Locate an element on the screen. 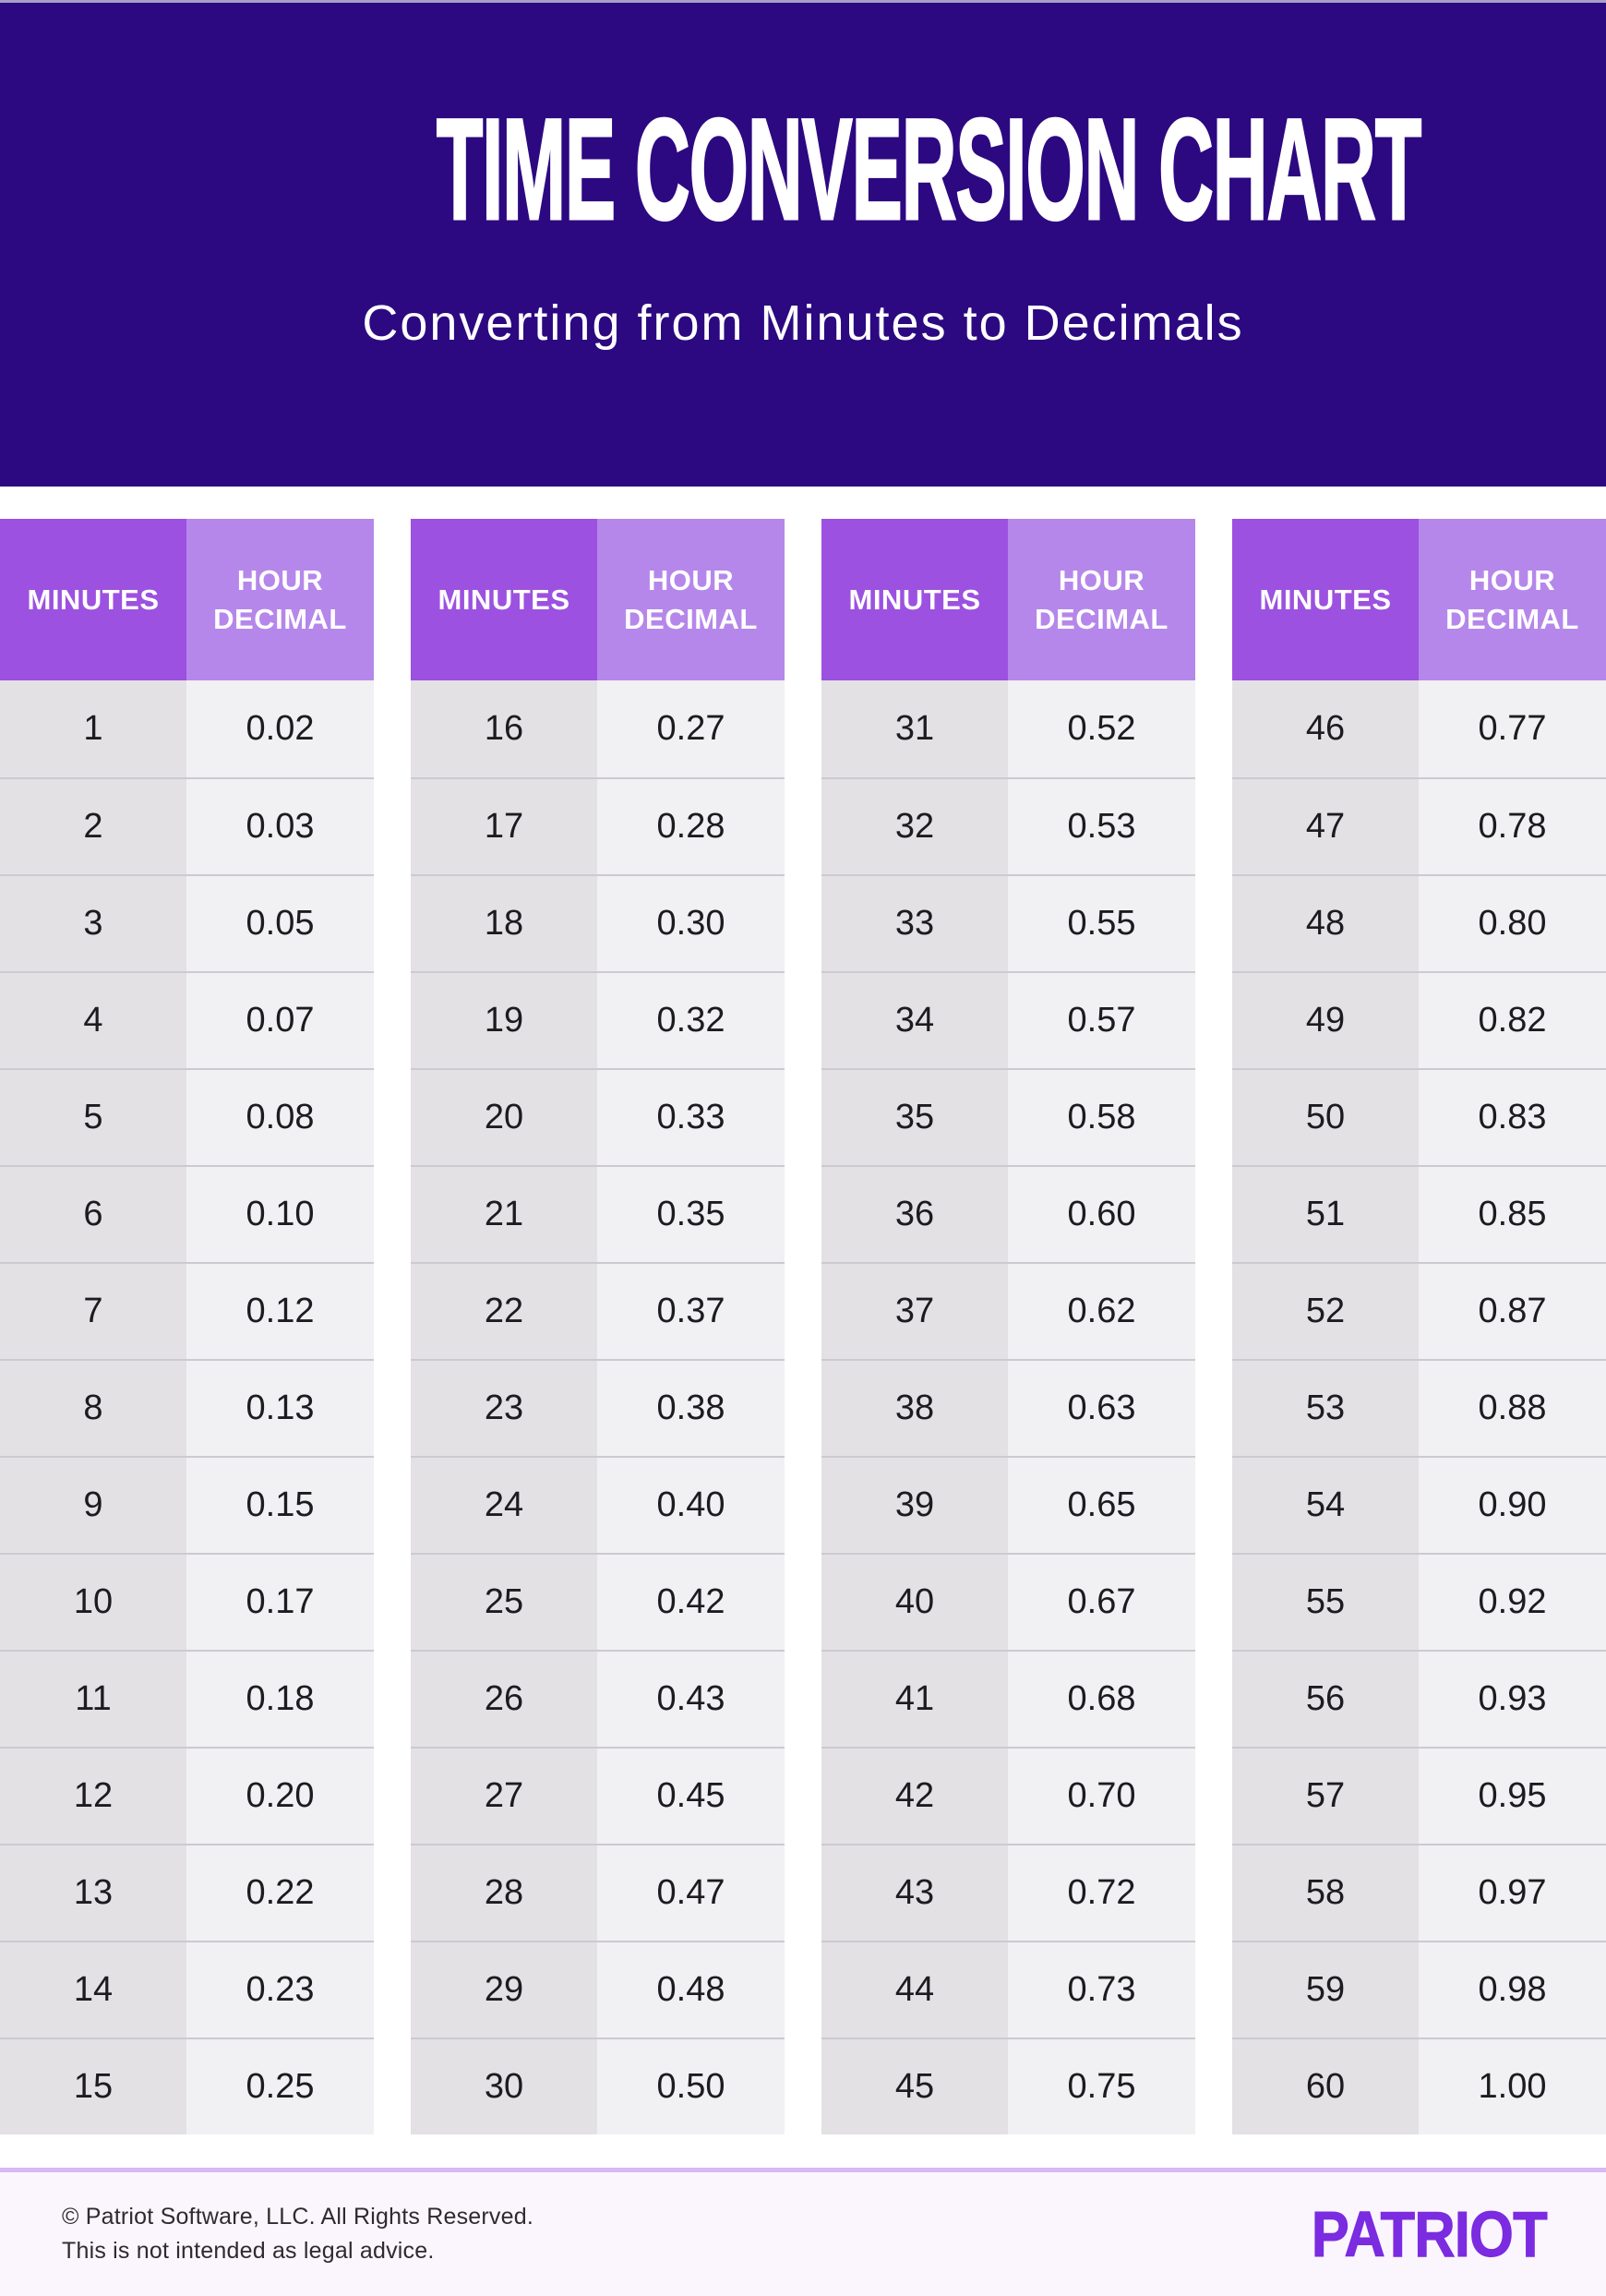 The height and width of the screenshot is (2296, 1606). hour-decimal-cell: 0.12 is located at coordinates (280, 1311).